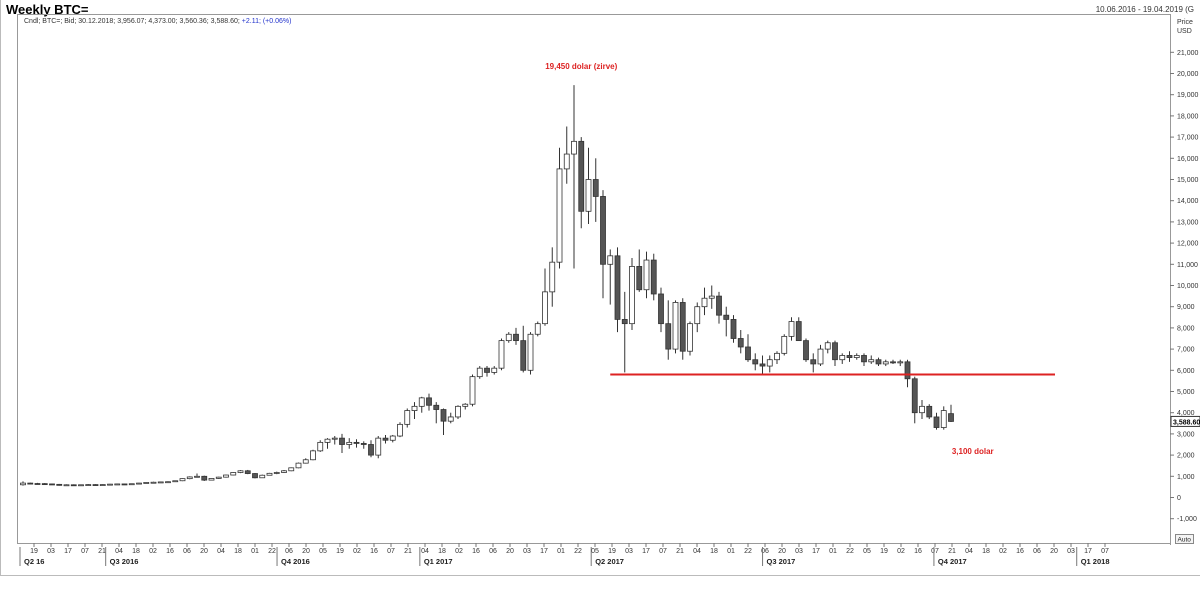 The height and width of the screenshot is (597, 1200). I want to click on y-tick-label: 3,000, so click(1186, 434).